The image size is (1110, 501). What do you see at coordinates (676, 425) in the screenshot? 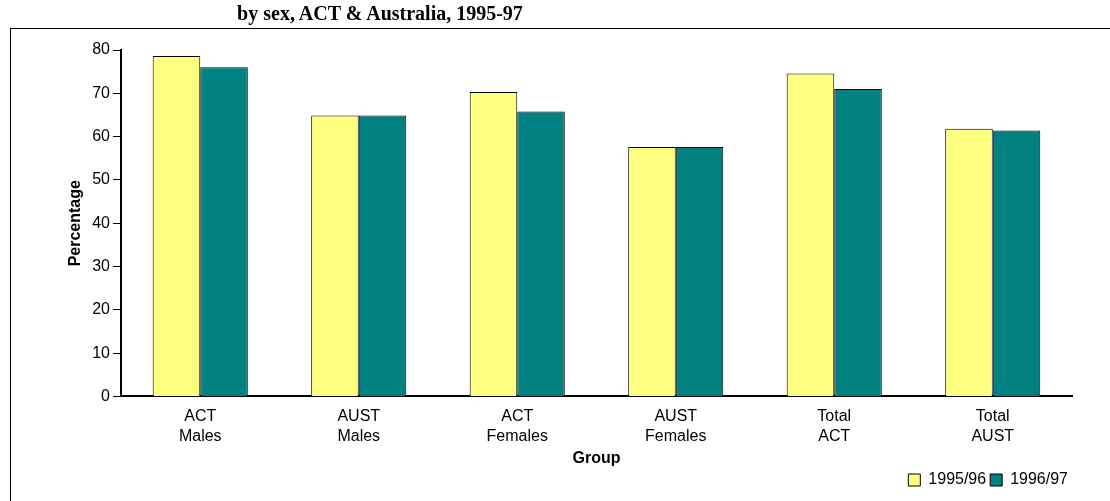
I see `x-tick-label: AUST Females` at bounding box center [676, 425].